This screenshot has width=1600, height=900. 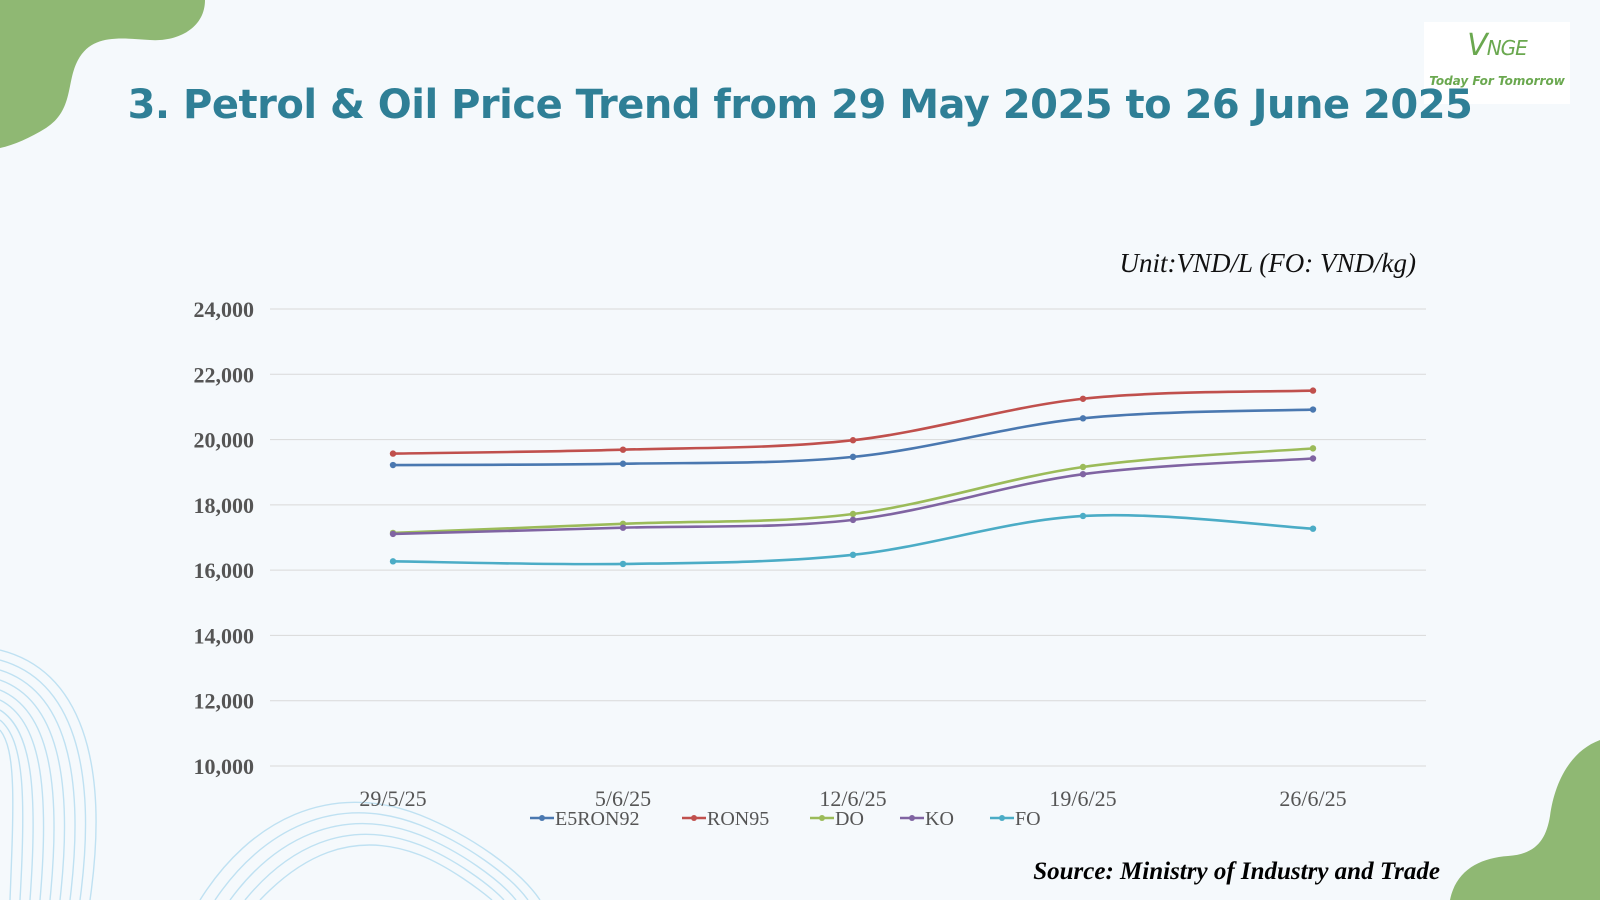 What do you see at coordinates (224, 570) in the screenshot?
I see `y-tick-label: 16,000` at bounding box center [224, 570].